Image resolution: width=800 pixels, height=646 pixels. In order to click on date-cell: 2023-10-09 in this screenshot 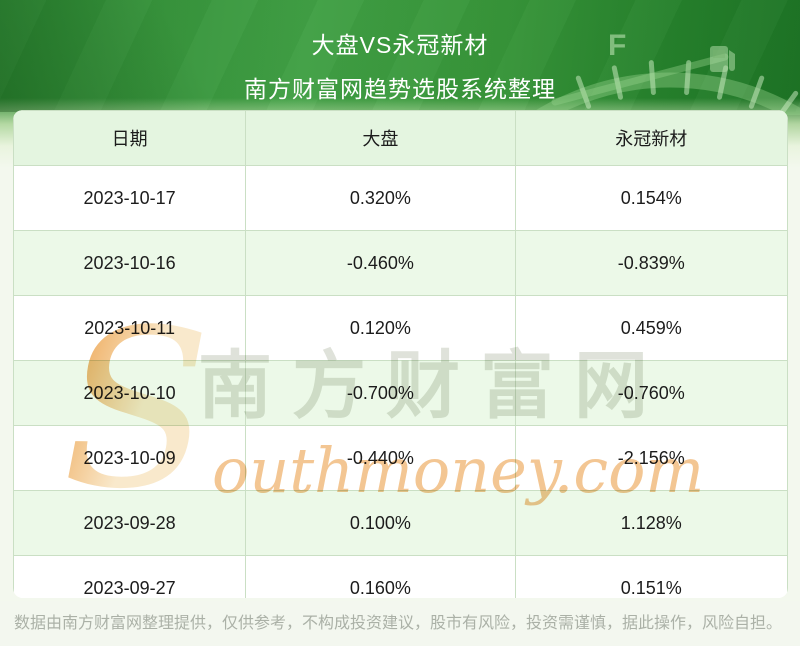, I will do `click(130, 458)`.